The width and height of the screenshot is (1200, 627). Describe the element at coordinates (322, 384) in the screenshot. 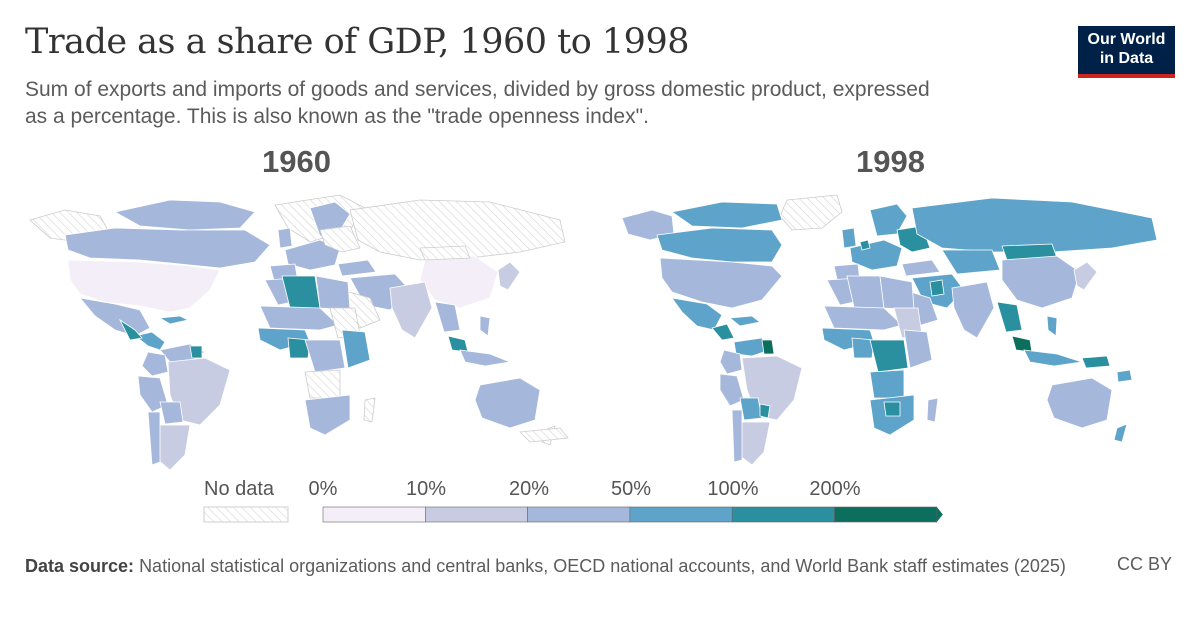

I see `region-congo` at that location.